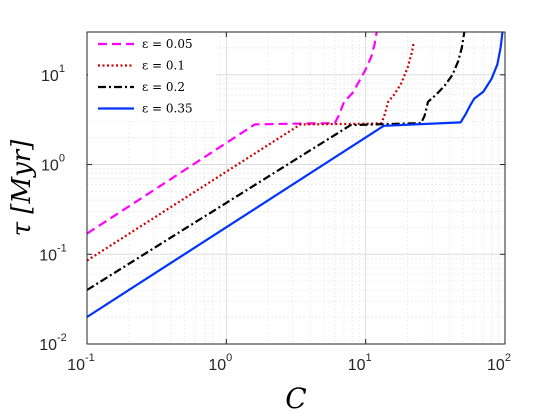 The width and height of the screenshot is (560, 420). What do you see at coordinates (53, 74) in the screenshot?
I see `y-tick-label: 10¹` at bounding box center [53, 74].